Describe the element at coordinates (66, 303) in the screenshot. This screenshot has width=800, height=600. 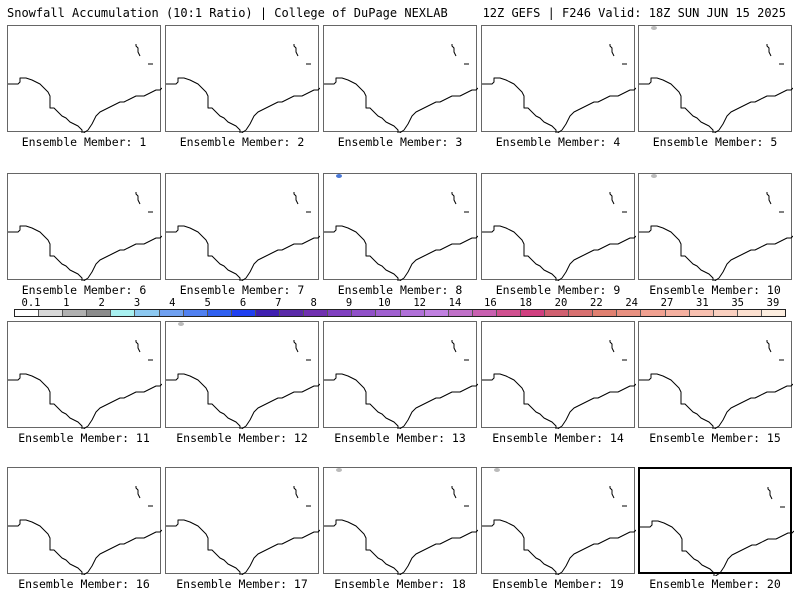
I see `colorbar-tick-label: 1` at that location.